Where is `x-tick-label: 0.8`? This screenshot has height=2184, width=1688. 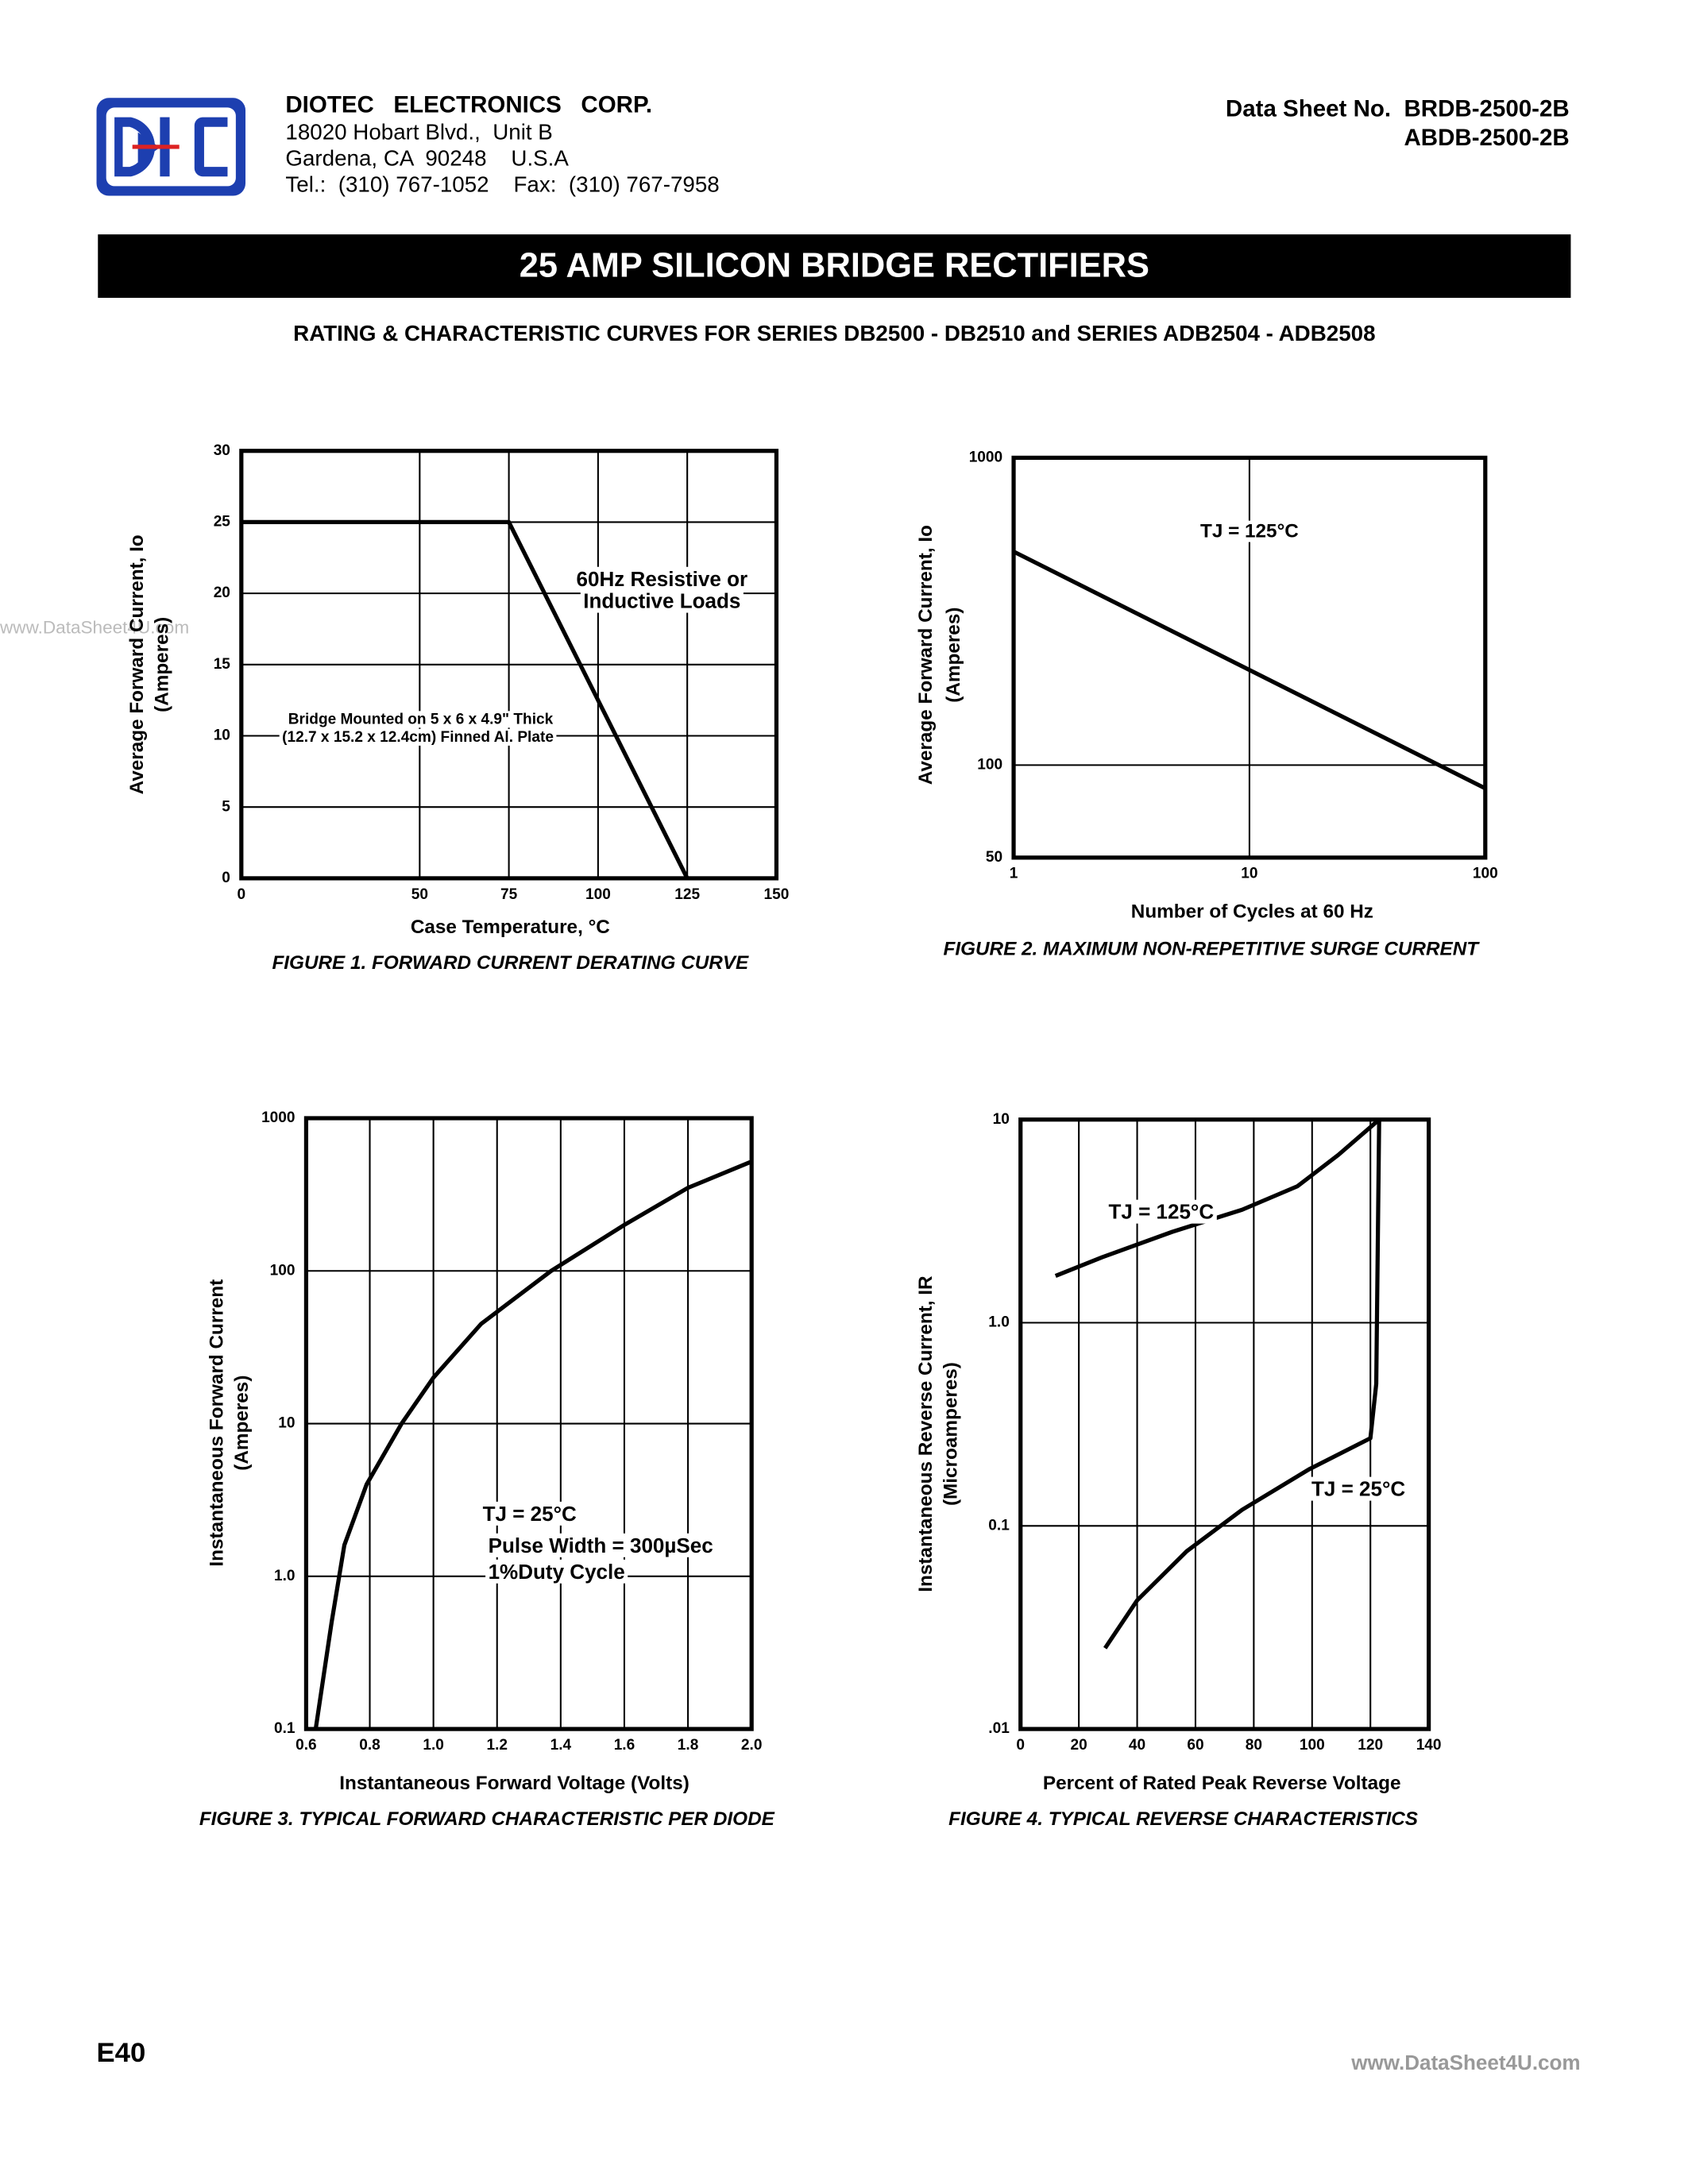 x-tick-label: 0.8 is located at coordinates (370, 1745).